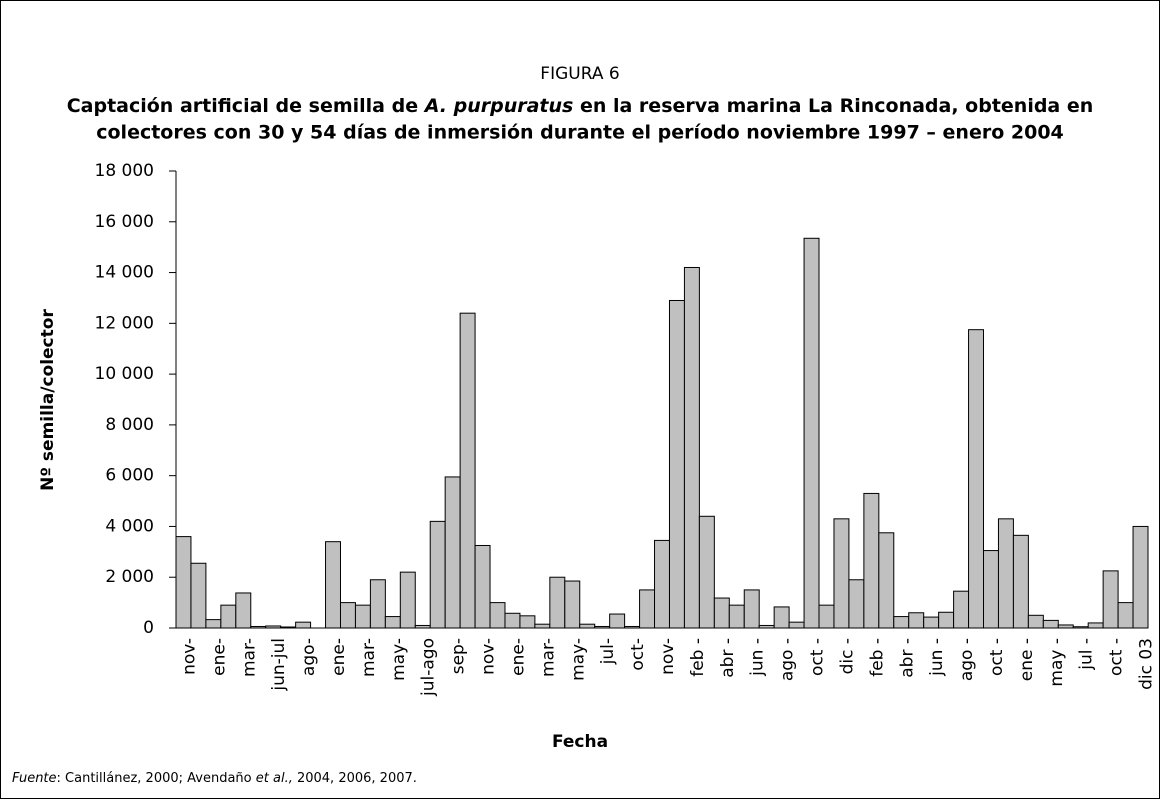 The height and width of the screenshot is (800, 1161). I want to click on source-part: Fuente, so click(34, 778).